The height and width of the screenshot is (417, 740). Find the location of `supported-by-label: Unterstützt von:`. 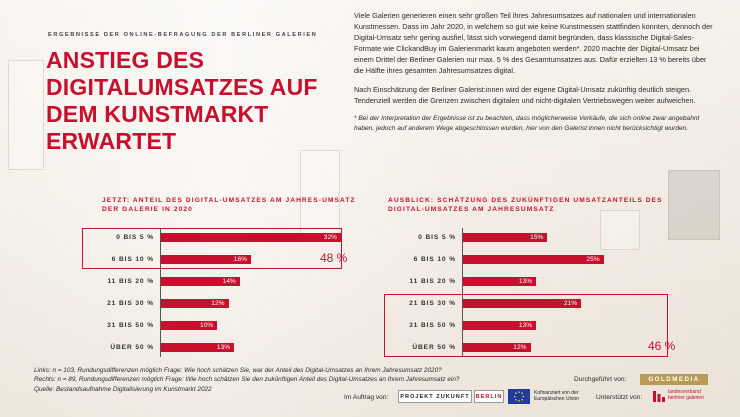

supported-by-label: Unterstützt von: is located at coordinates (619, 397).